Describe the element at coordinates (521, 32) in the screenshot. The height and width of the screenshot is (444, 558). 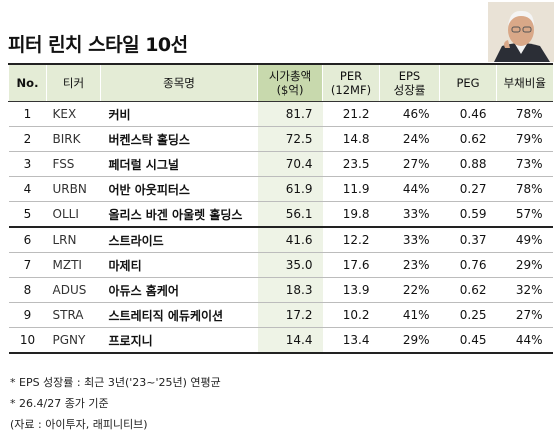
I see `portrait-photo` at that location.